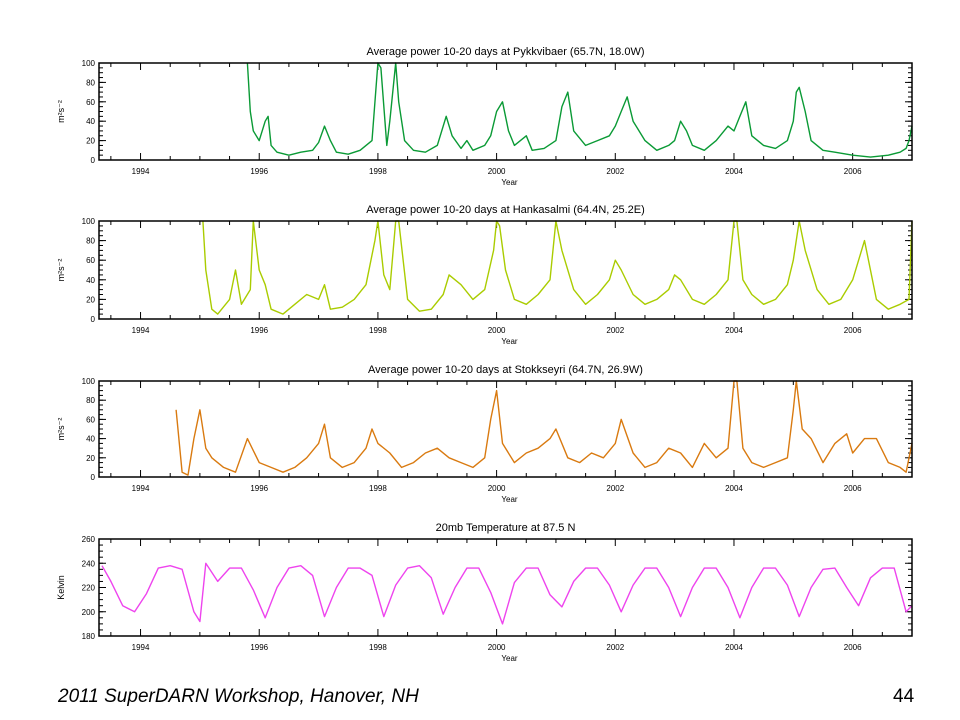 The height and width of the screenshot is (720, 960). Describe the element at coordinates (89, 563) in the screenshot. I see `y-tick-label: 240` at that location.